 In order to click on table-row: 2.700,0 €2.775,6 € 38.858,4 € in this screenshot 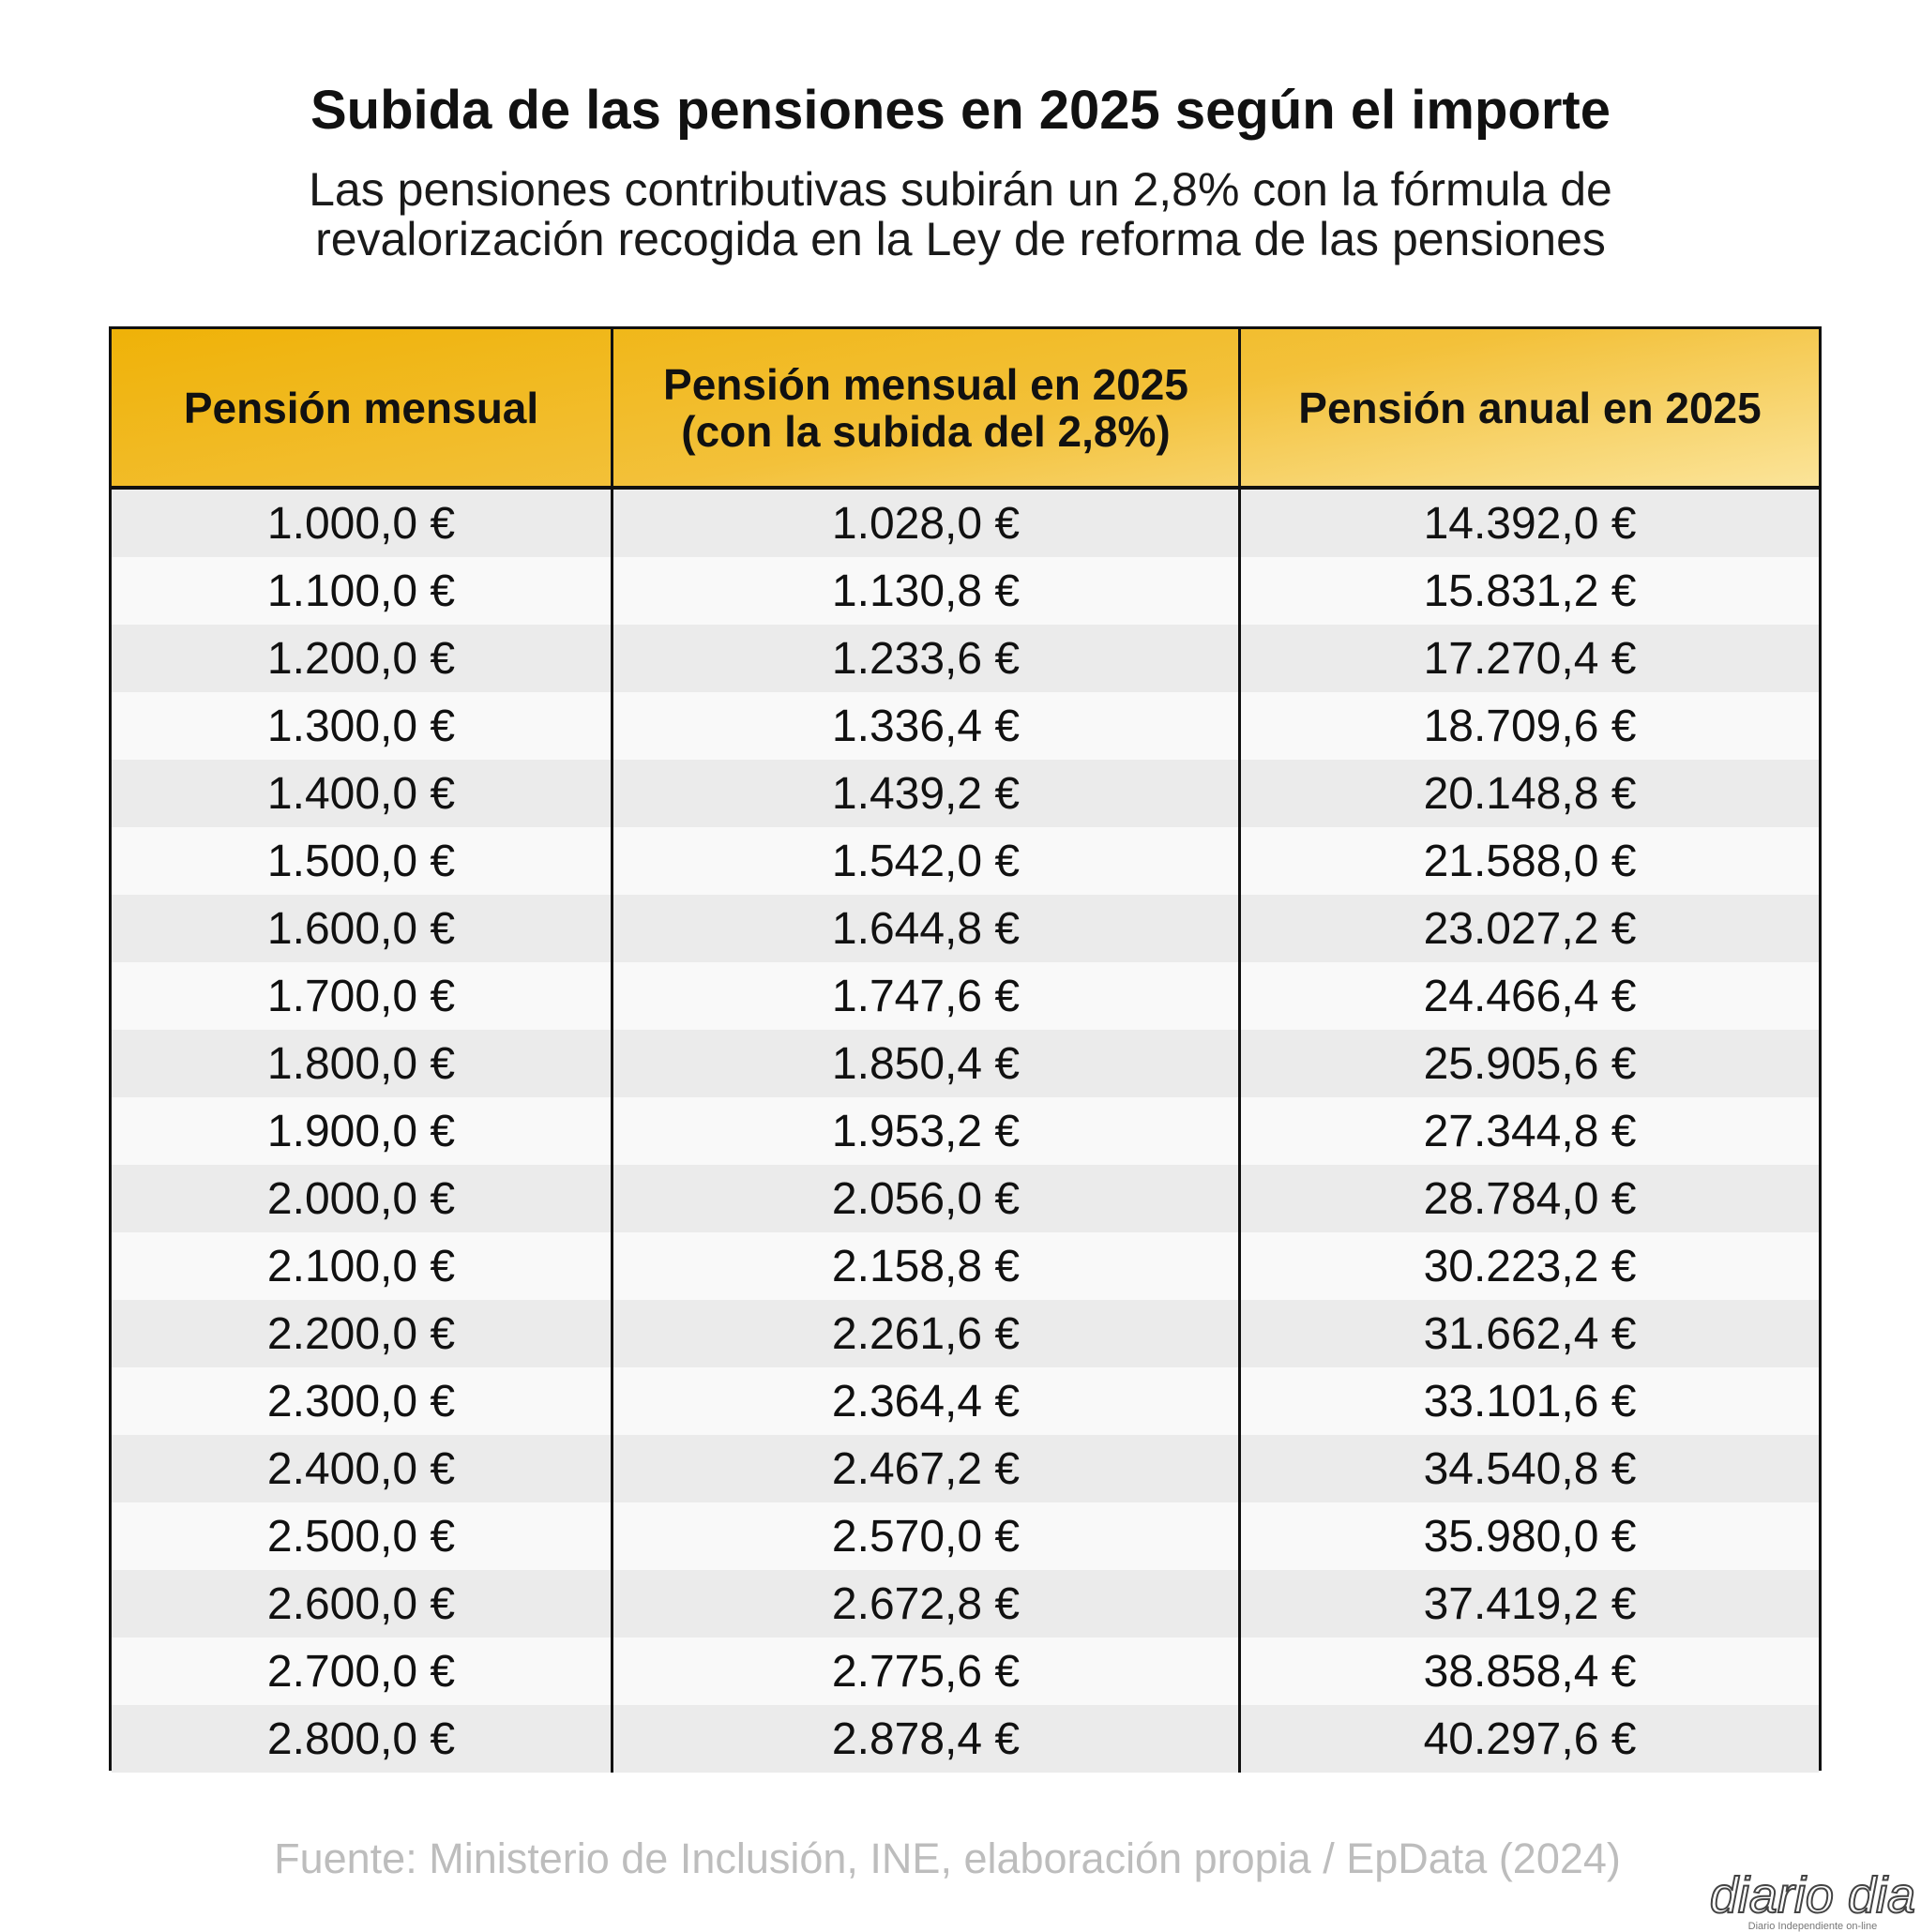, I will do `click(965, 1671)`.